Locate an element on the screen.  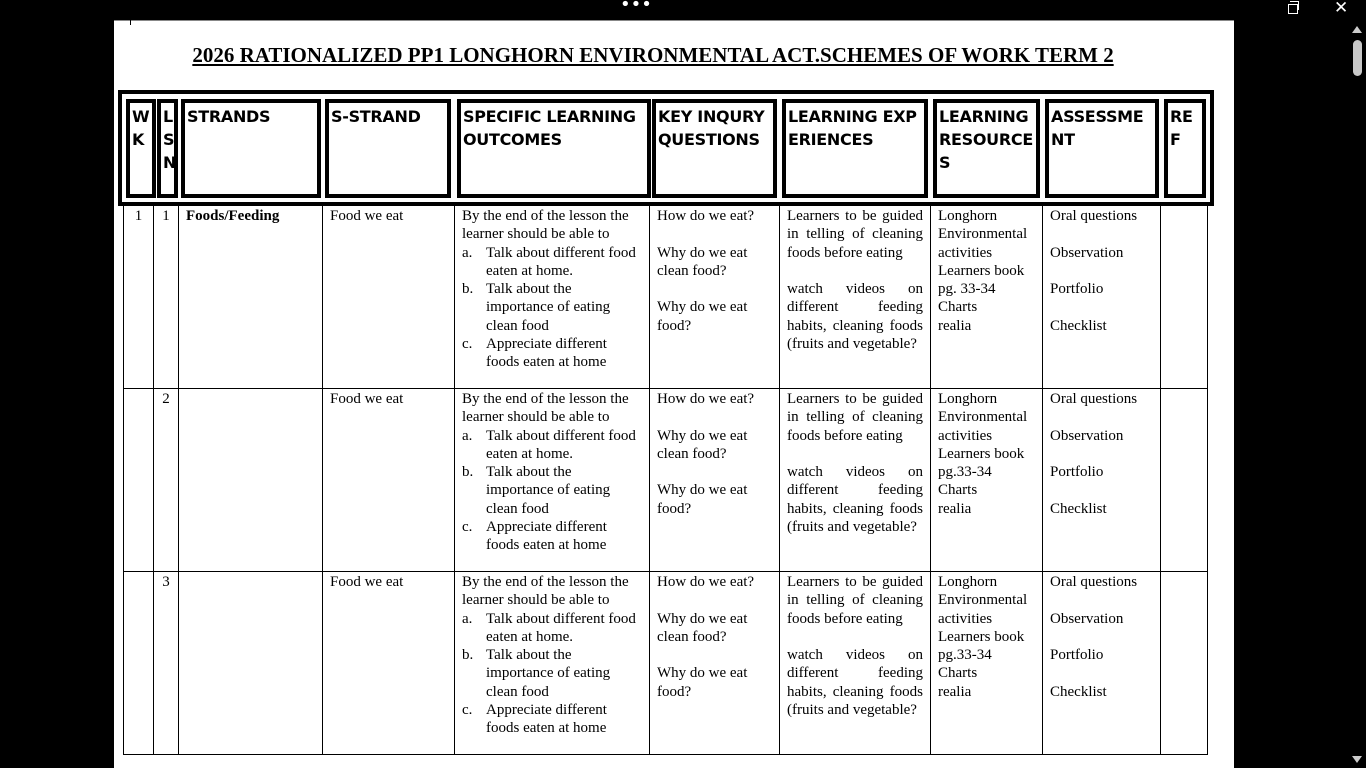
scroll-down-icon is located at coordinates (1357, 759).